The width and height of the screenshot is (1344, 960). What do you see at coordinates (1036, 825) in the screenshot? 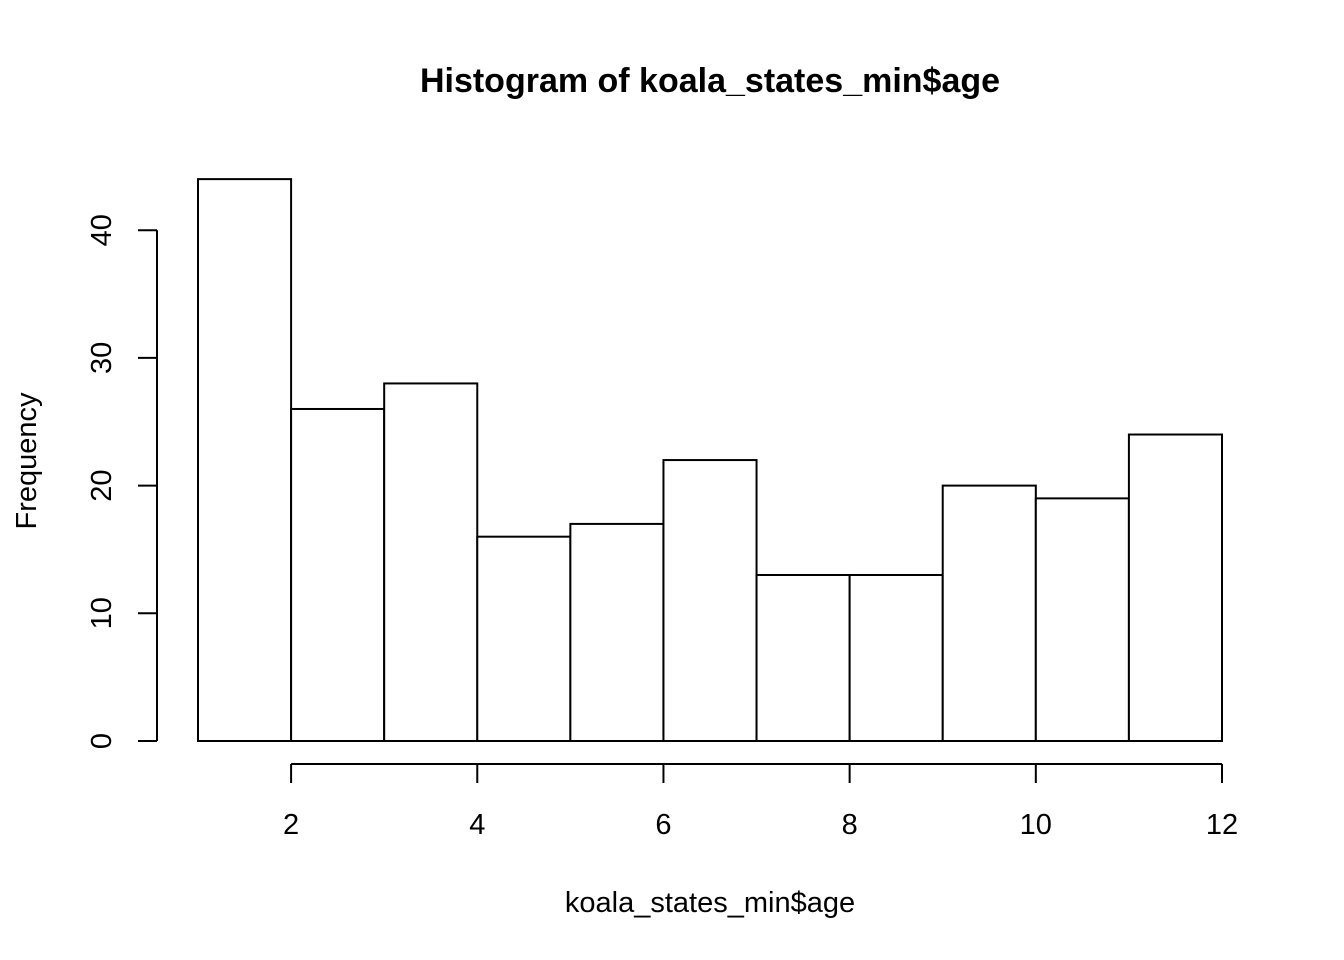
I see `x-tick-label-10: 10` at bounding box center [1036, 825].